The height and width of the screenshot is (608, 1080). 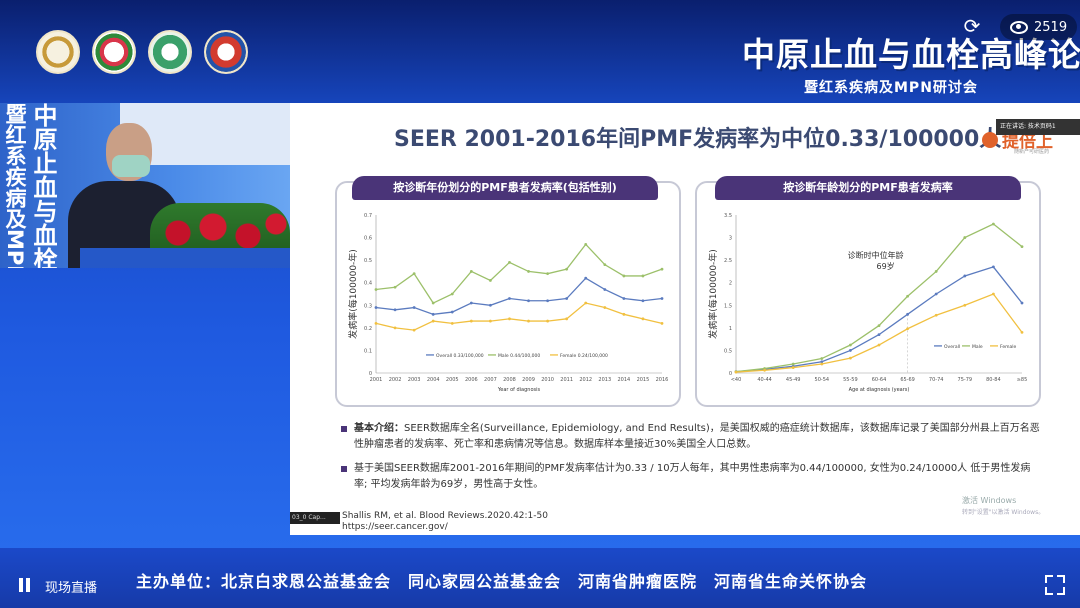 I want to click on x-tick-label: <40, so click(x=736, y=380).